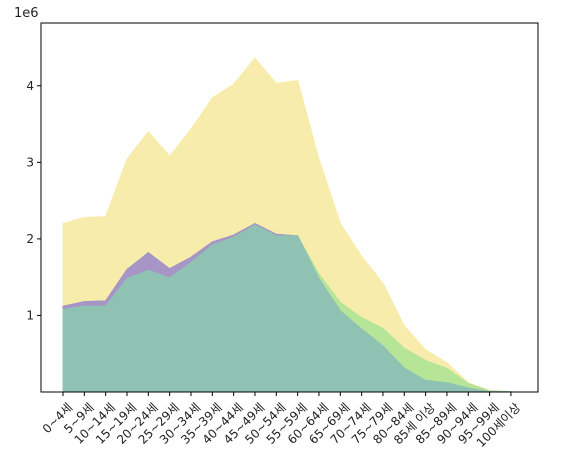 This screenshot has width=564, height=474. I want to click on y-axis-multiplier: 1e6, so click(26, 13).